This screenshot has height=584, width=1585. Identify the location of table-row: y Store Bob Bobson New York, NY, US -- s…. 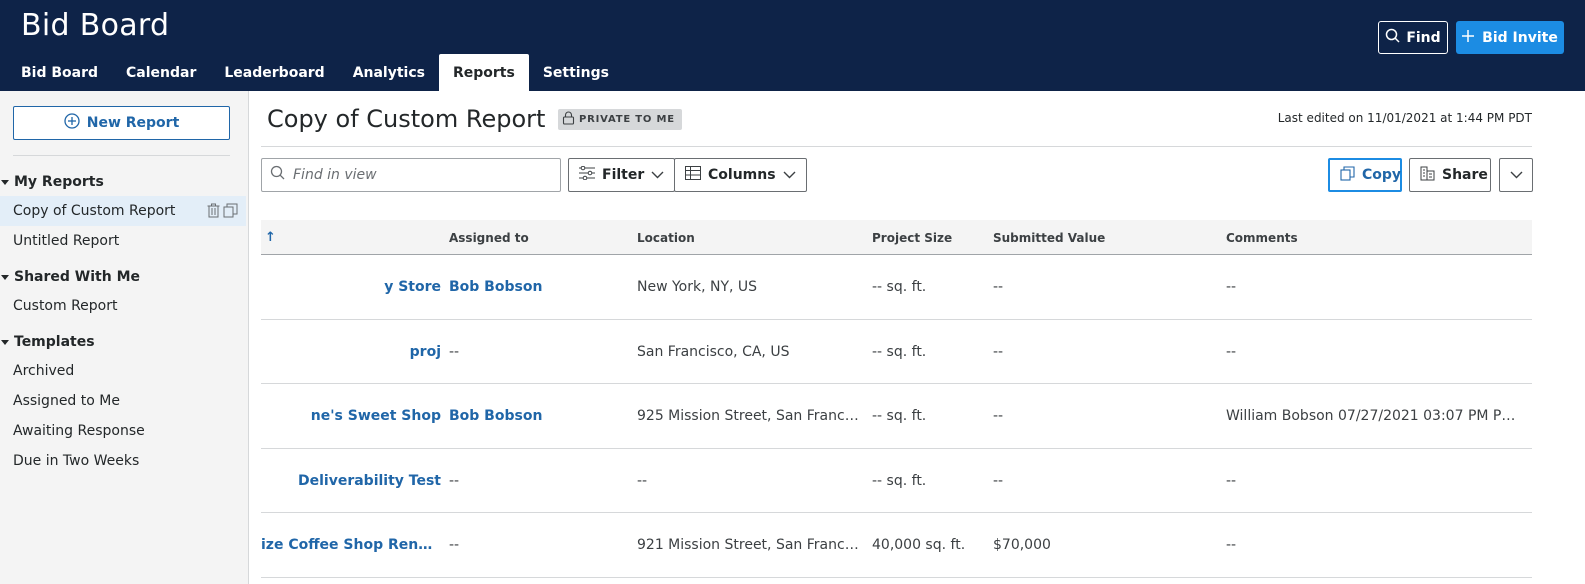
(896, 287).